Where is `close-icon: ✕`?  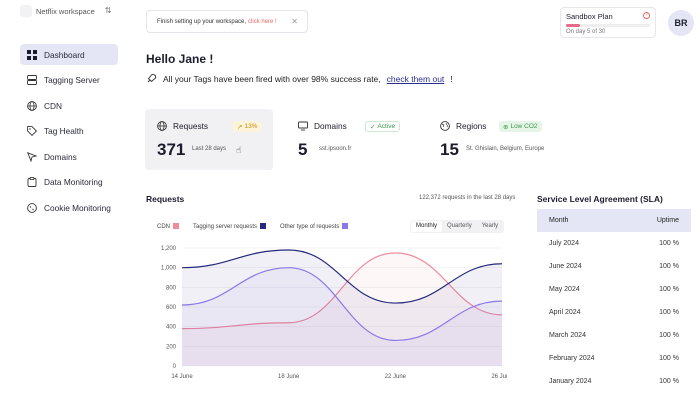
close-icon: ✕ is located at coordinates (294, 21).